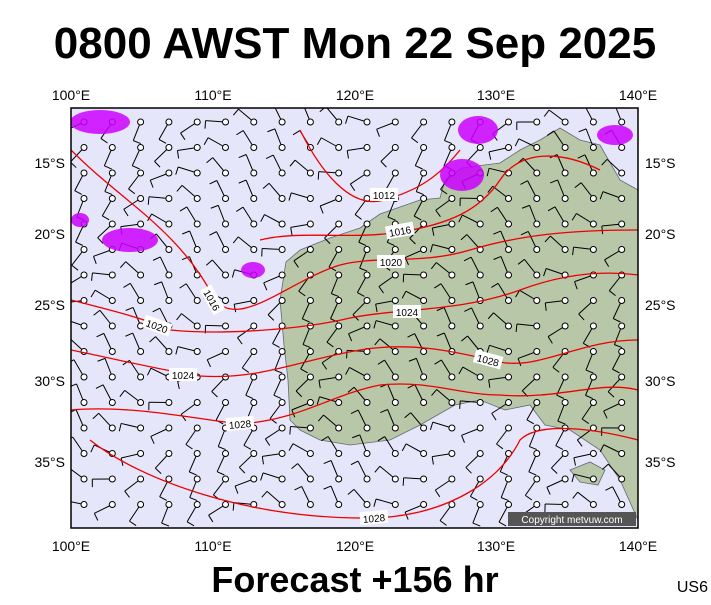  I want to click on lat-label: 15°S, so click(660, 163).